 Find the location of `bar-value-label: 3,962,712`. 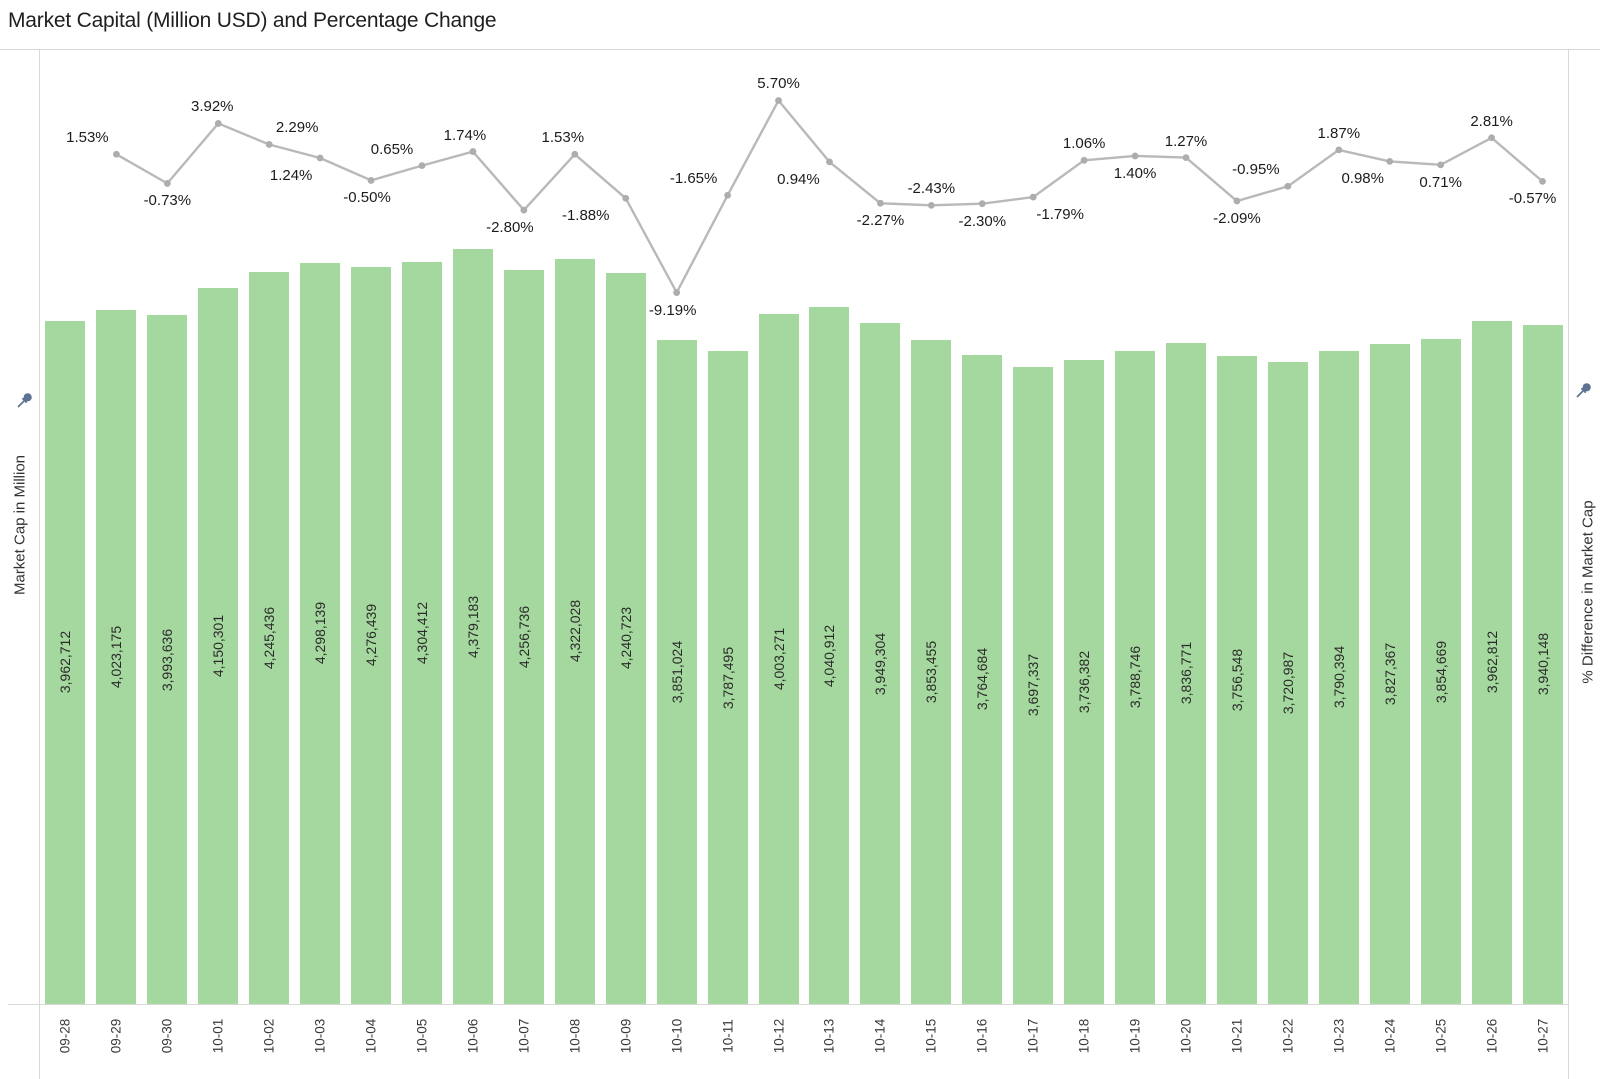

bar-value-label: 3,962,712 is located at coordinates (65, 662).